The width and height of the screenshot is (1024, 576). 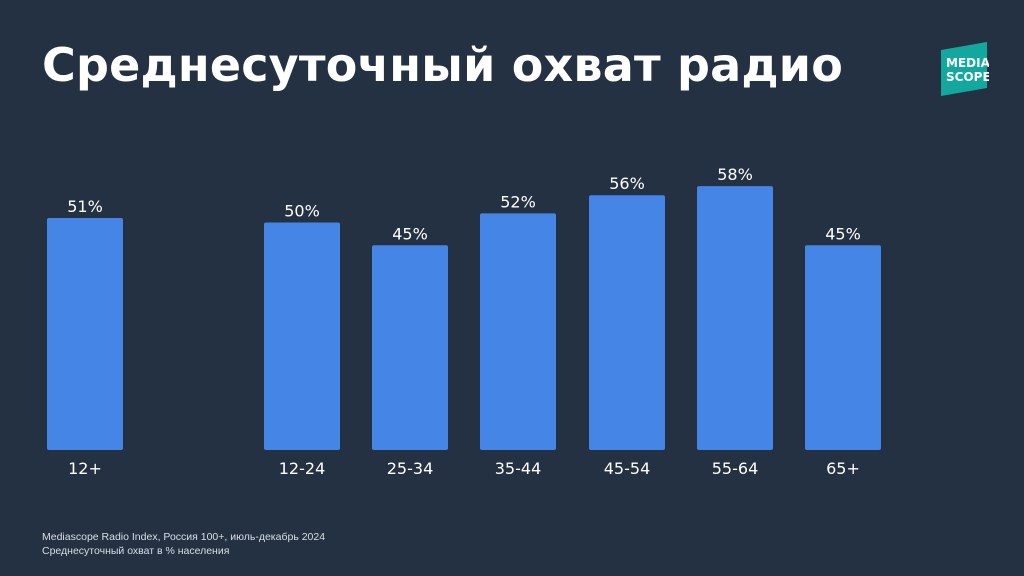 What do you see at coordinates (967, 77) in the screenshot?
I see `logo-text-line2: SCOPE` at bounding box center [967, 77].